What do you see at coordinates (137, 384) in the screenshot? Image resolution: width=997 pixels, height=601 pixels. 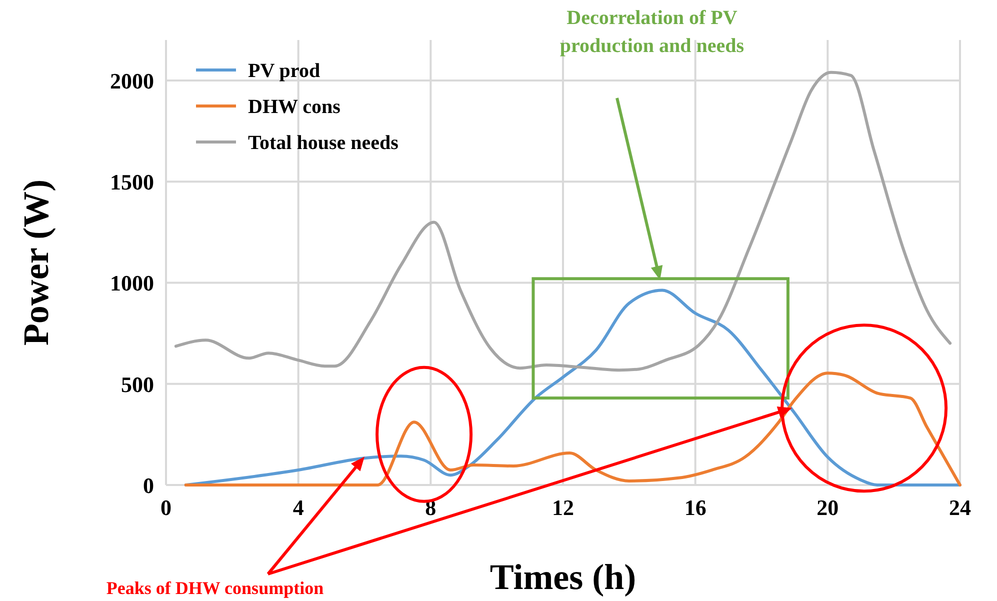 I see `y-tick-label: 500` at bounding box center [137, 384].